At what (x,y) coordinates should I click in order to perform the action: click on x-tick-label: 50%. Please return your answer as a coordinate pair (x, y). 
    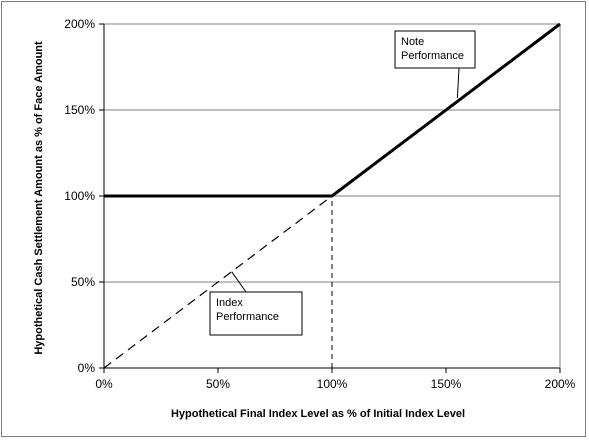
    Looking at the image, I should click on (218, 384).